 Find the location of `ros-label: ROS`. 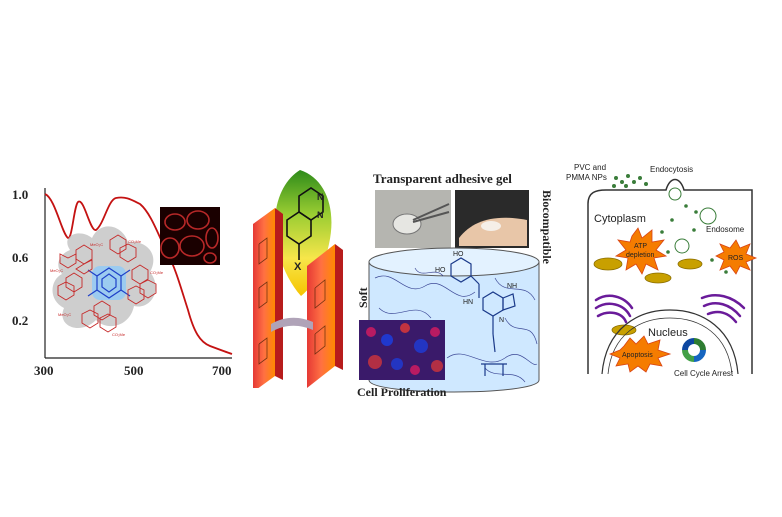

ros-label: ROS is located at coordinates (736, 258).